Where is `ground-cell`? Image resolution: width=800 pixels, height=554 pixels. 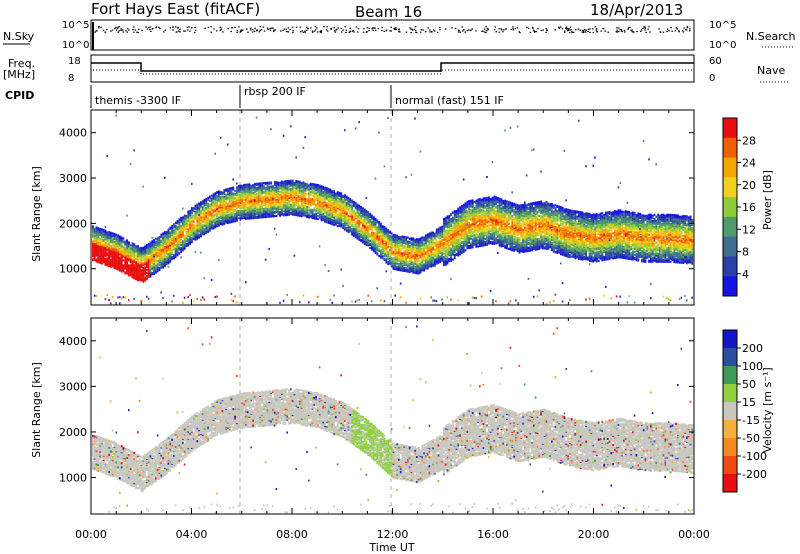
ground-cell is located at coordinates (233, 301).